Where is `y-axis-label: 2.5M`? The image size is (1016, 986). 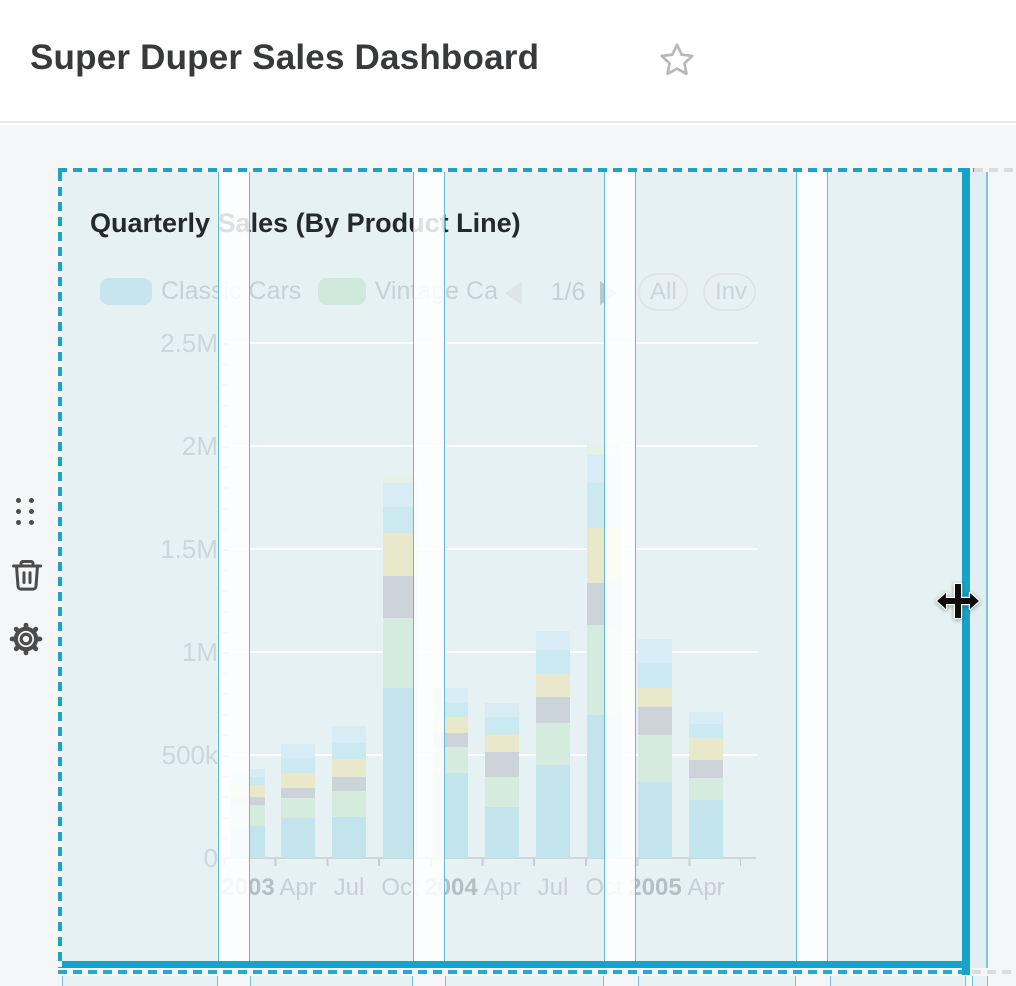
y-axis-label: 2.5M is located at coordinates (189, 343).